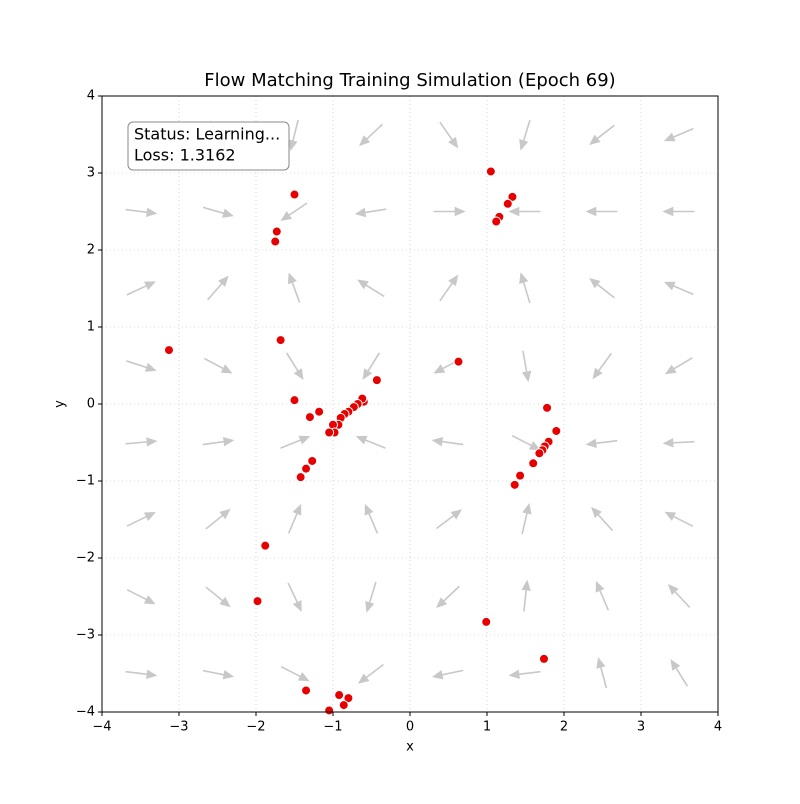 This screenshot has width=800, height=804. Describe the element at coordinates (101, 727) in the screenshot. I see `x-tick-label: −4` at that location.